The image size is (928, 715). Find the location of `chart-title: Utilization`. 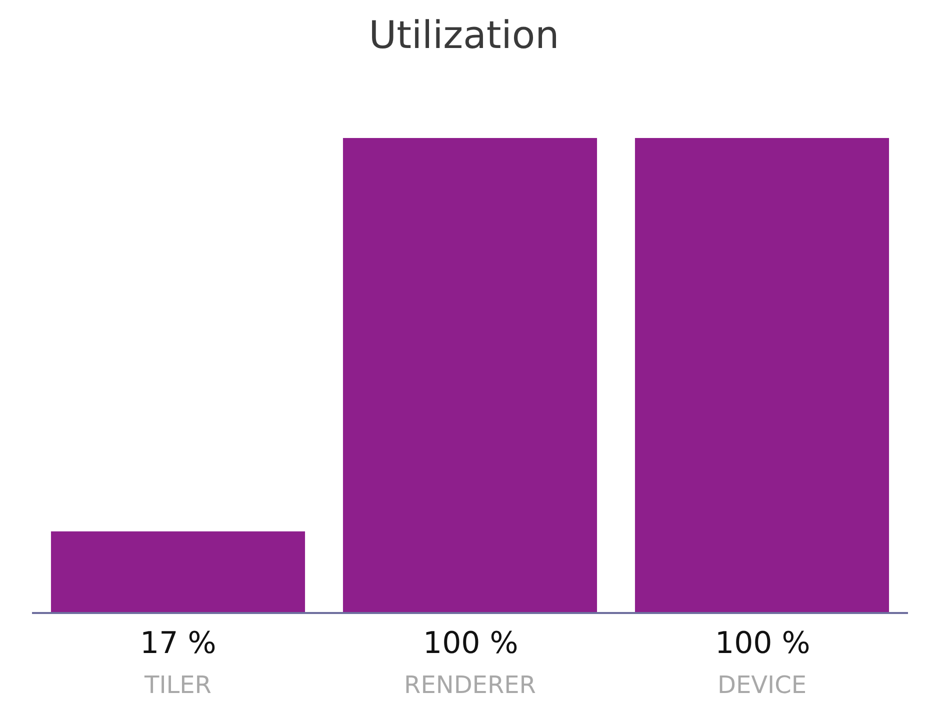

chart-title: Utilization is located at coordinates (464, 35).